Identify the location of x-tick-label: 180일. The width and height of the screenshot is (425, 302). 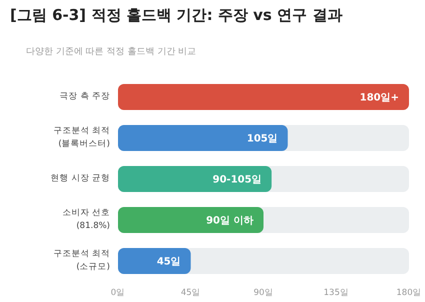
(409, 293).